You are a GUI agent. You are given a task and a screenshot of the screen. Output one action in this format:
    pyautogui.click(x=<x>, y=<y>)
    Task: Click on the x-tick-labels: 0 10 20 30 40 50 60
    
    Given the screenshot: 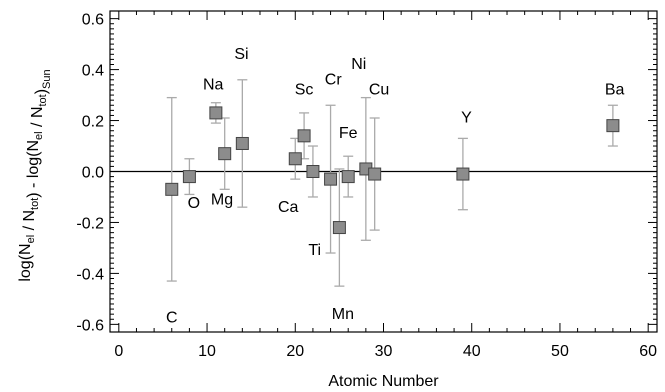 What is the action you would take?
    pyautogui.click(x=385, y=351)
    